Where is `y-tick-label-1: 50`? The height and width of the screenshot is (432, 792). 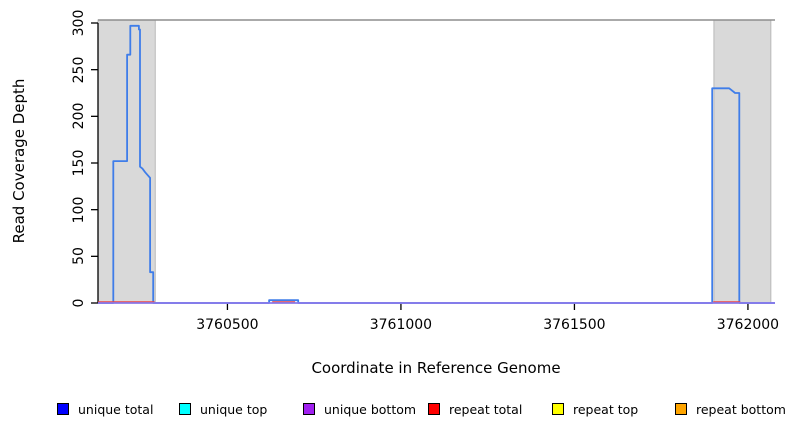
y-tick-label-1: 50 is located at coordinates (79, 256).